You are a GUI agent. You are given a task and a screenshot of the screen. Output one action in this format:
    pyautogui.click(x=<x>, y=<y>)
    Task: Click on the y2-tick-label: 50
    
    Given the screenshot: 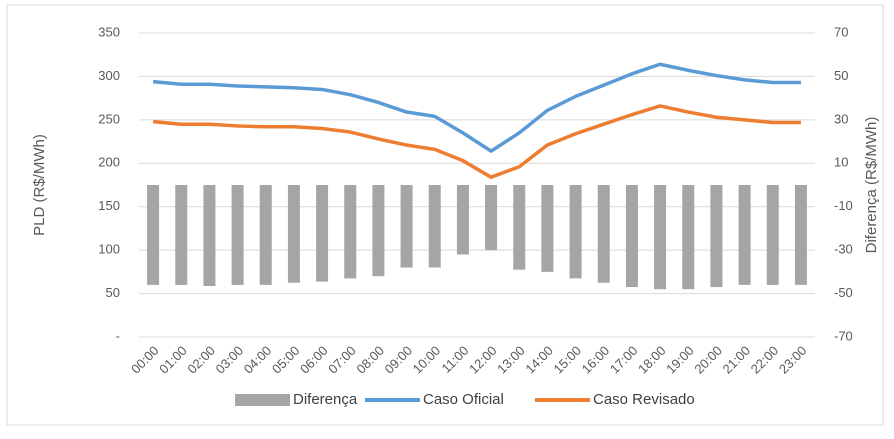 What is the action you would take?
    pyautogui.click(x=841, y=75)
    